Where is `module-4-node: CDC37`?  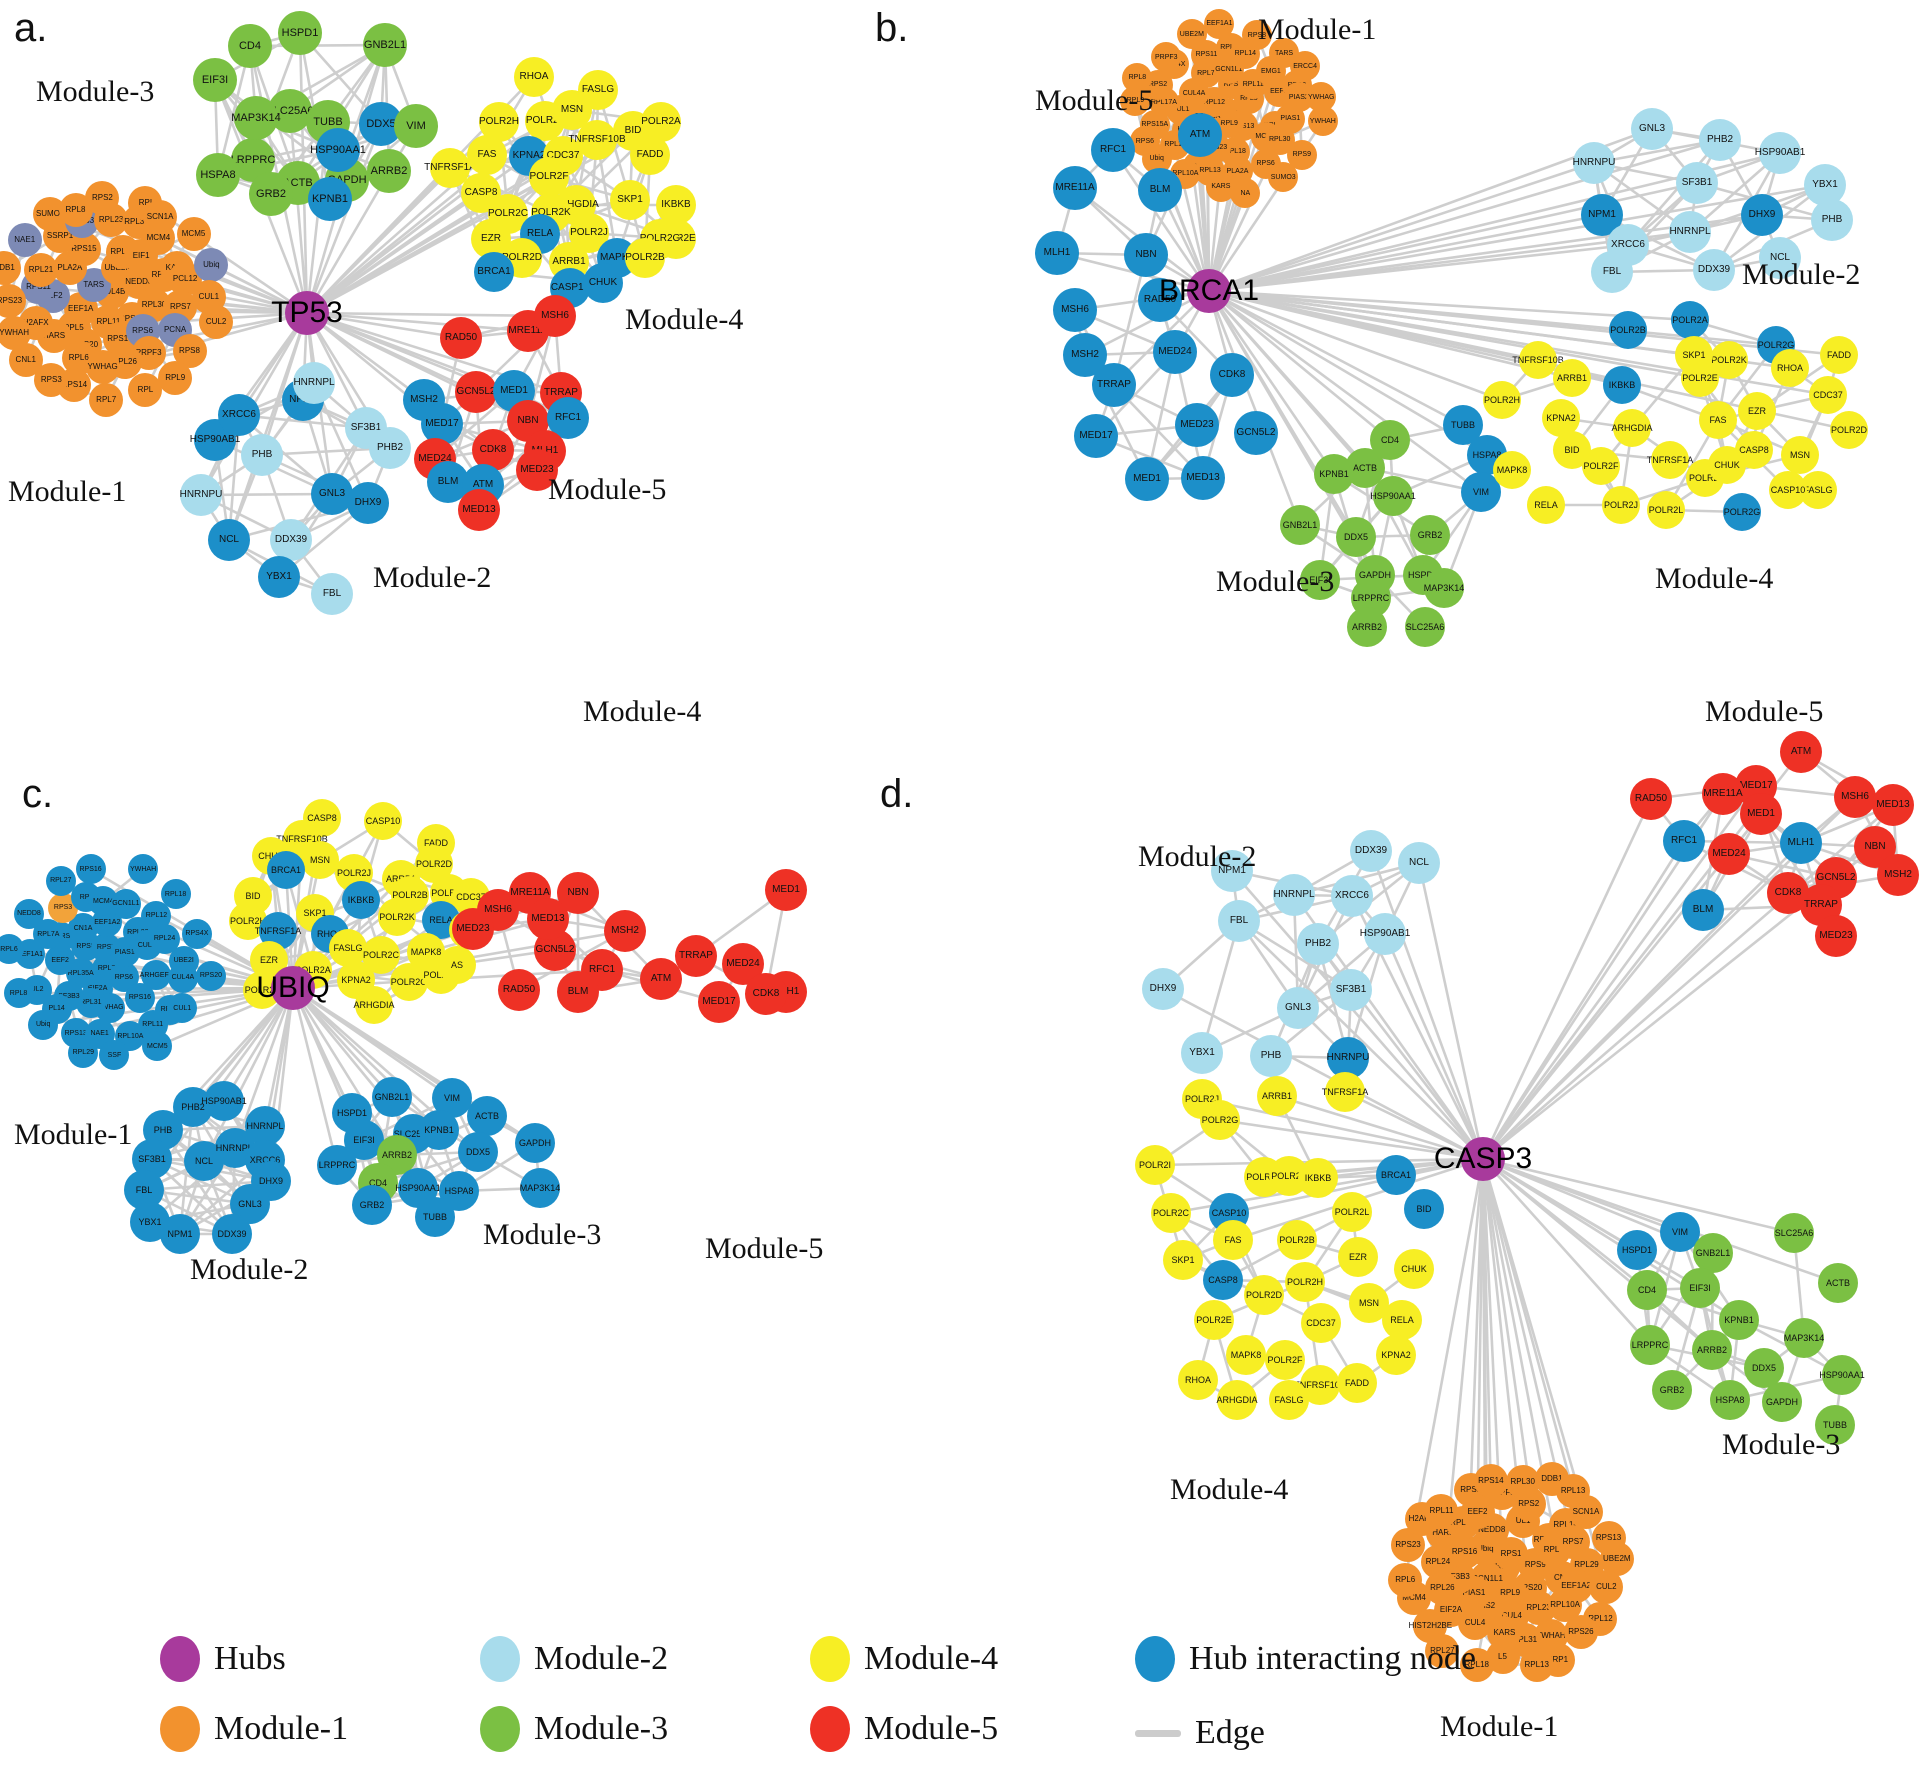 module-4-node: CDC37 is located at coordinates (1321, 1323).